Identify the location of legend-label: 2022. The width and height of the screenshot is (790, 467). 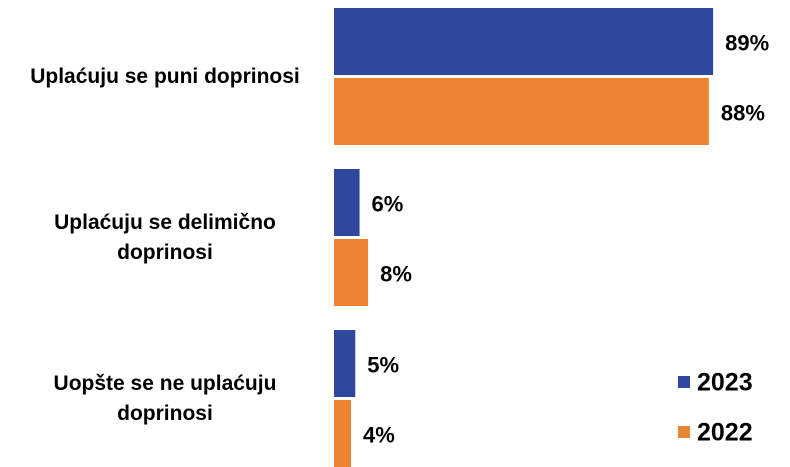
(725, 433).